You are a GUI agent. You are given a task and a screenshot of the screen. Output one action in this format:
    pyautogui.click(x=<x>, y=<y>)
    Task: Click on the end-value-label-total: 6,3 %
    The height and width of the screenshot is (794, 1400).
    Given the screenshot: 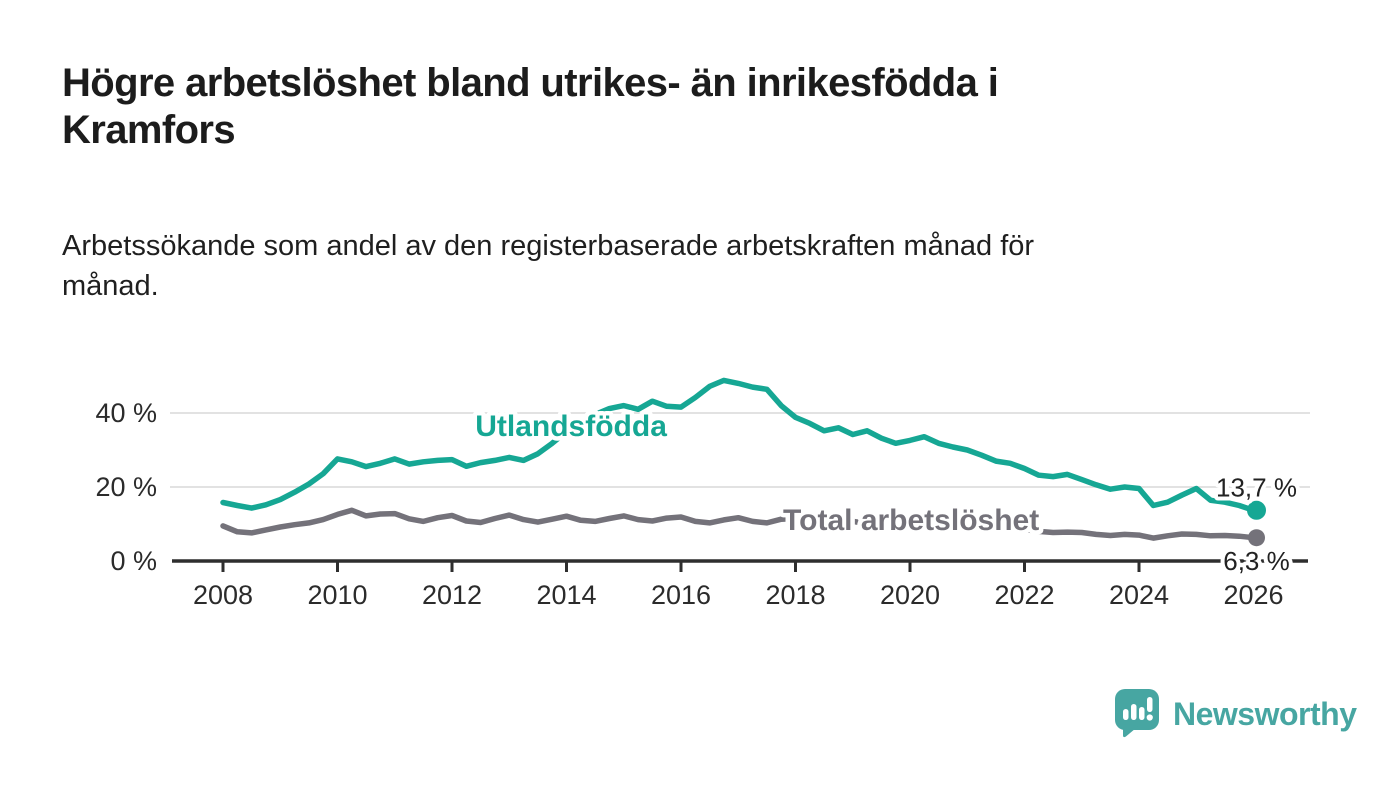 What is the action you would take?
    pyautogui.click(x=1256, y=561)
    